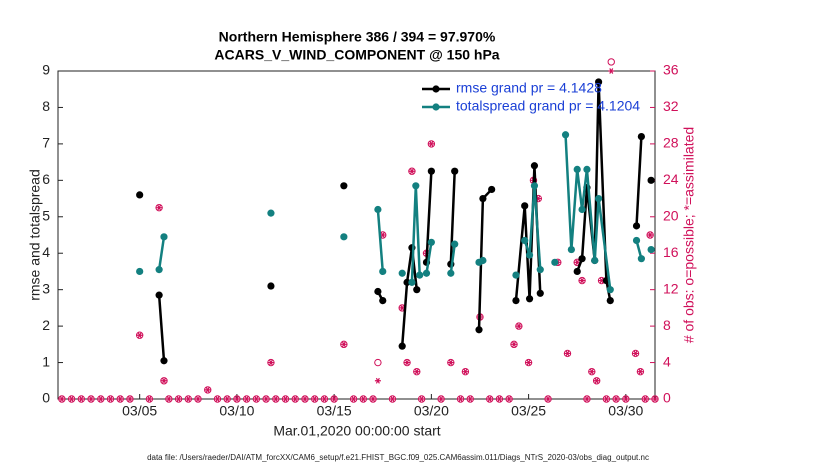  What do you see at coordinates (529, 88) in the screenshot?
I see `legend-label: rmse grand pr = 4.1428` at bounding box center [529, 88].